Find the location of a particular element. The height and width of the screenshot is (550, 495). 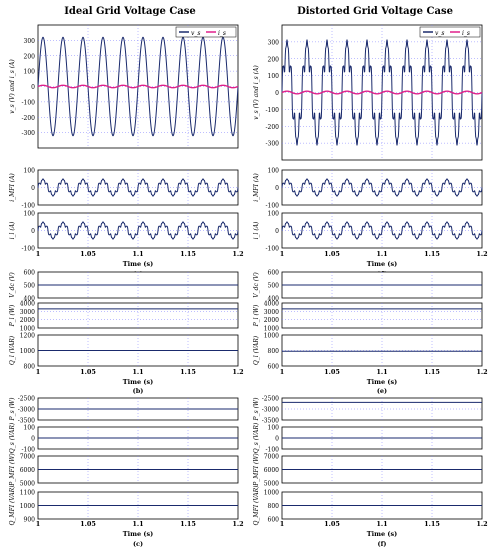

y-tick-label: 1100 is located at coordinates (27, 493).